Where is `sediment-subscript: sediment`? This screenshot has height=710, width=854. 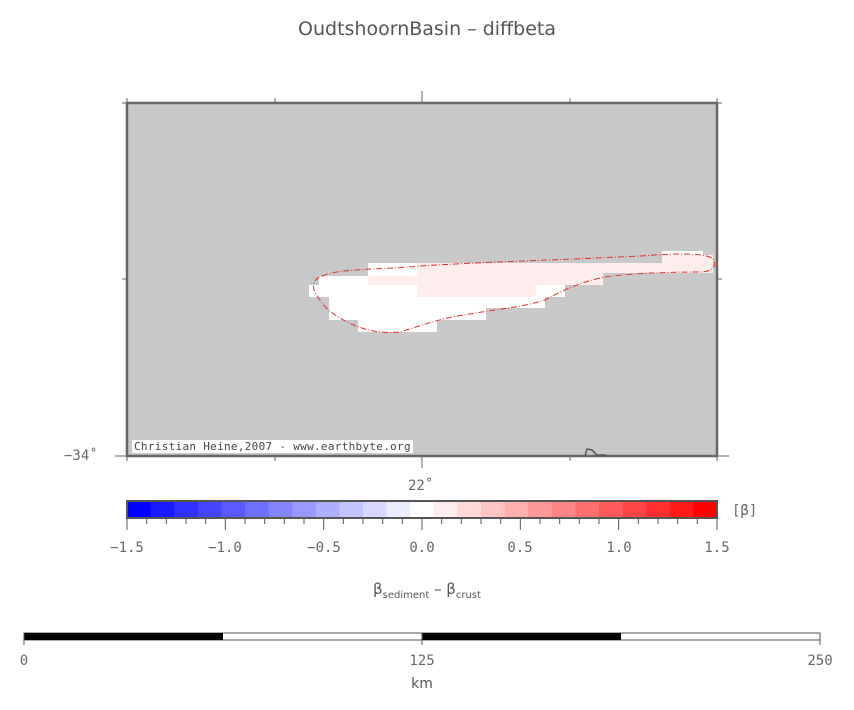 sediment-subscript: sediment is located at coordinates (406, 595).